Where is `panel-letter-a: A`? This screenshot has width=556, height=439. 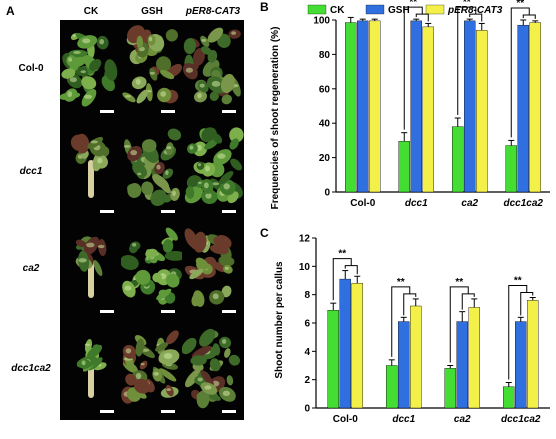 panel-letter-a: A is located at coordinates (10, 11).